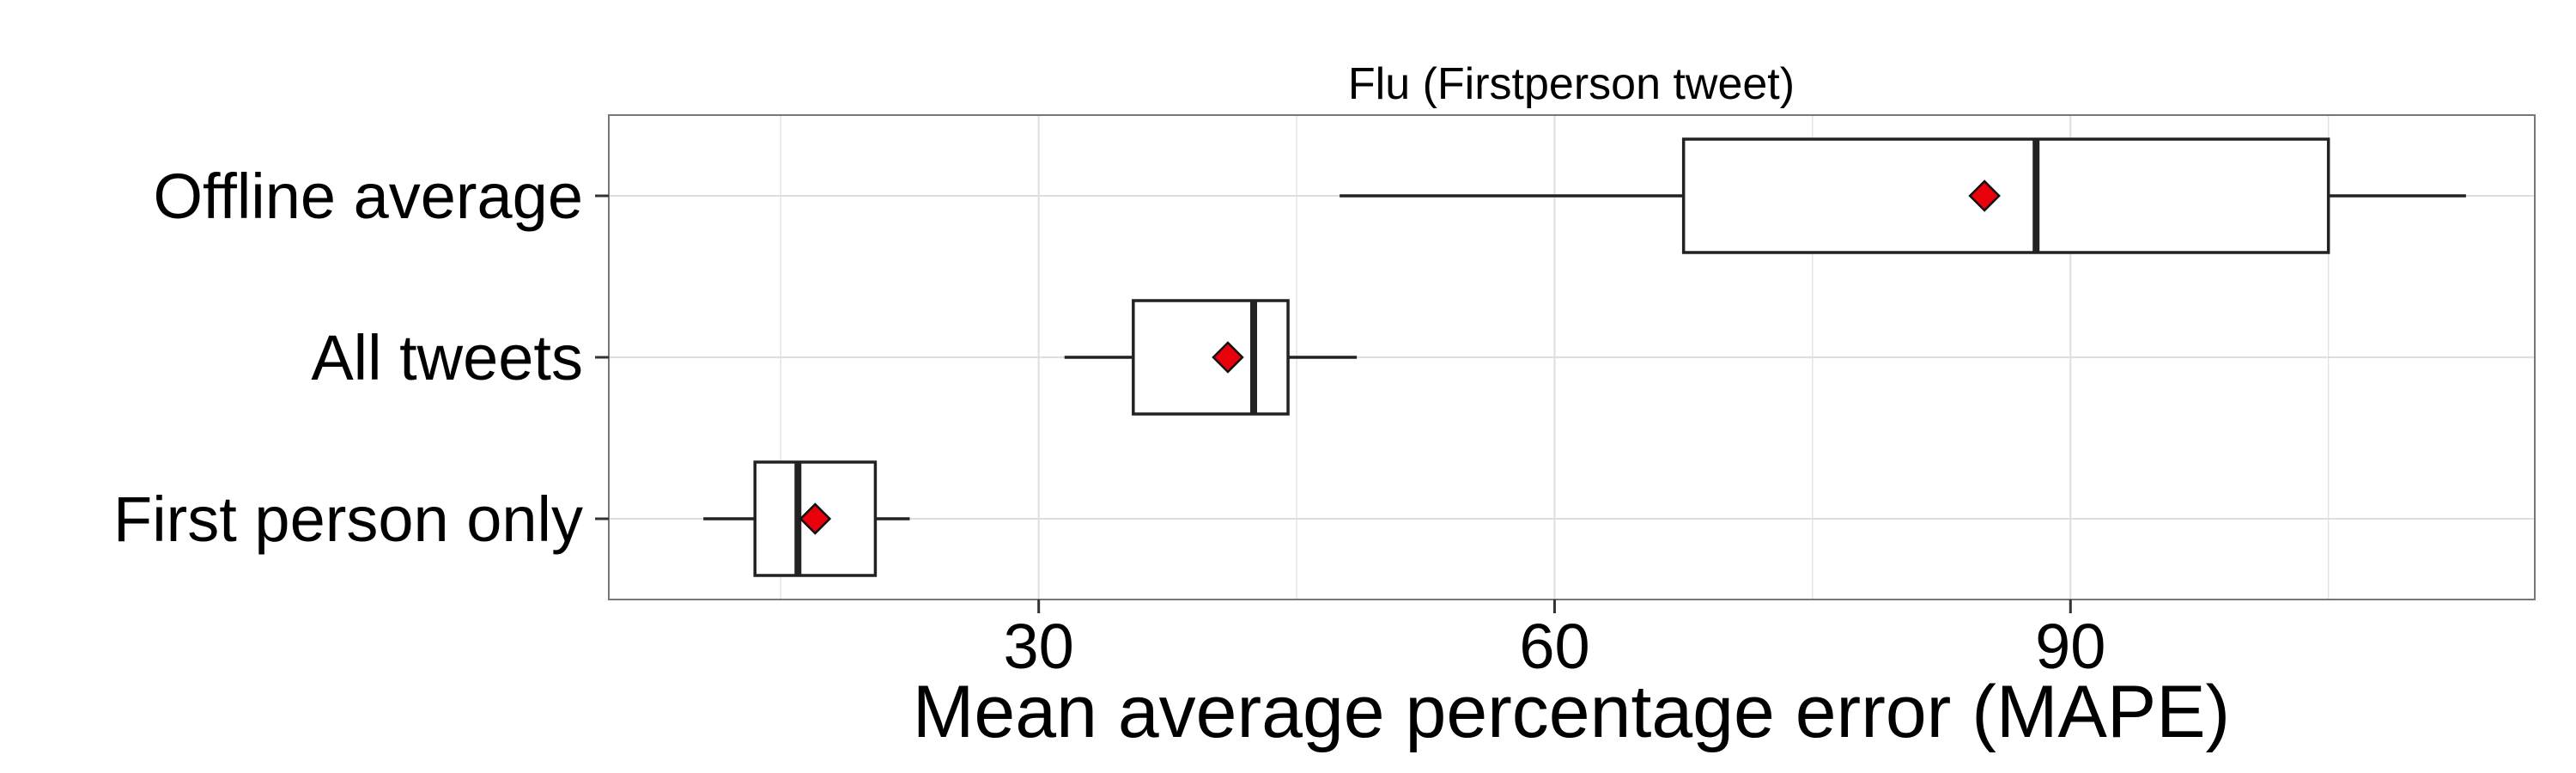 The height and width of the screenshot is (773, 2576). What do you see at coordinates (2070, 646) in the screenshot?
I see `x-tick-label: 90` at bounding box center [2070, 646].